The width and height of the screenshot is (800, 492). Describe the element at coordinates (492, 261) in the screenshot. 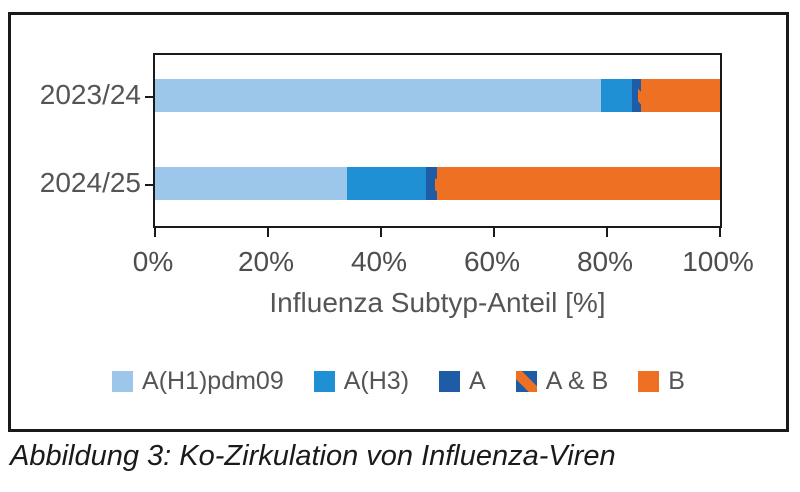

I see `x-axis-tick-label: 60%` at that location.